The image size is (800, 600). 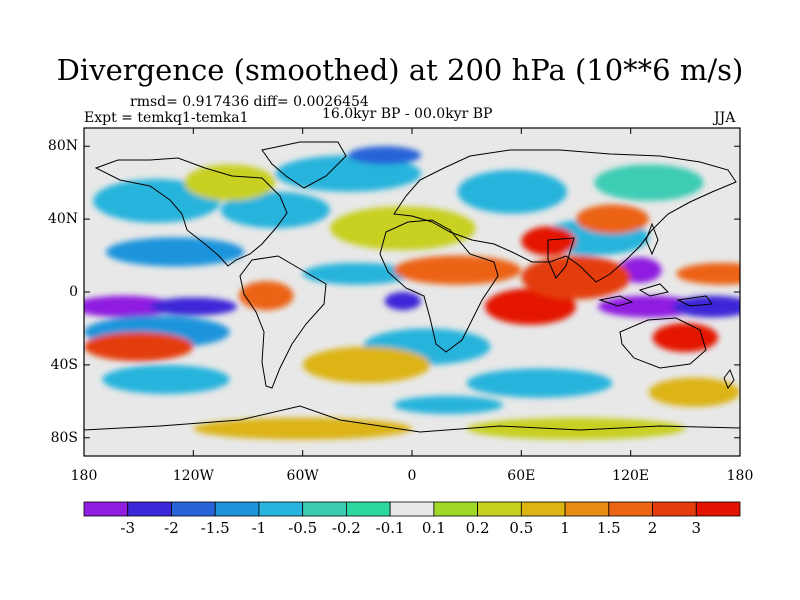 What do you see at coordinates (128, 528) in the screenshot?
I see `legend-label: -3` at bounding box center [128, 528].